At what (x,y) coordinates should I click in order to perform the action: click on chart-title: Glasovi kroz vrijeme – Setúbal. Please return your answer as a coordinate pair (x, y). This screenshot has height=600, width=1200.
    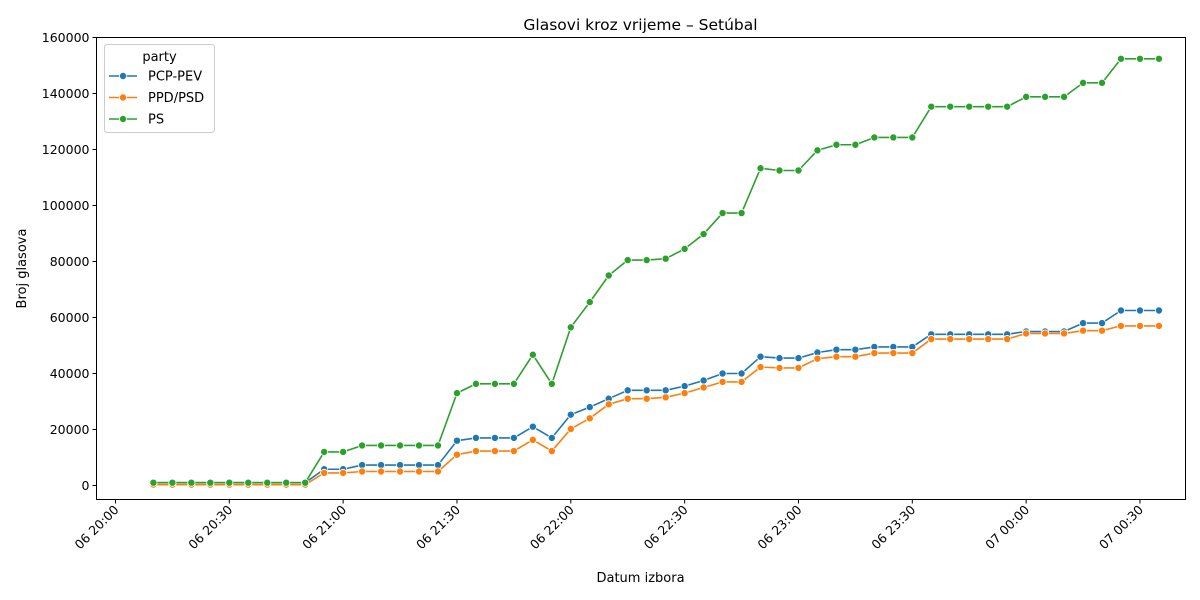
    Looking at the image, I should click on (640, 25).